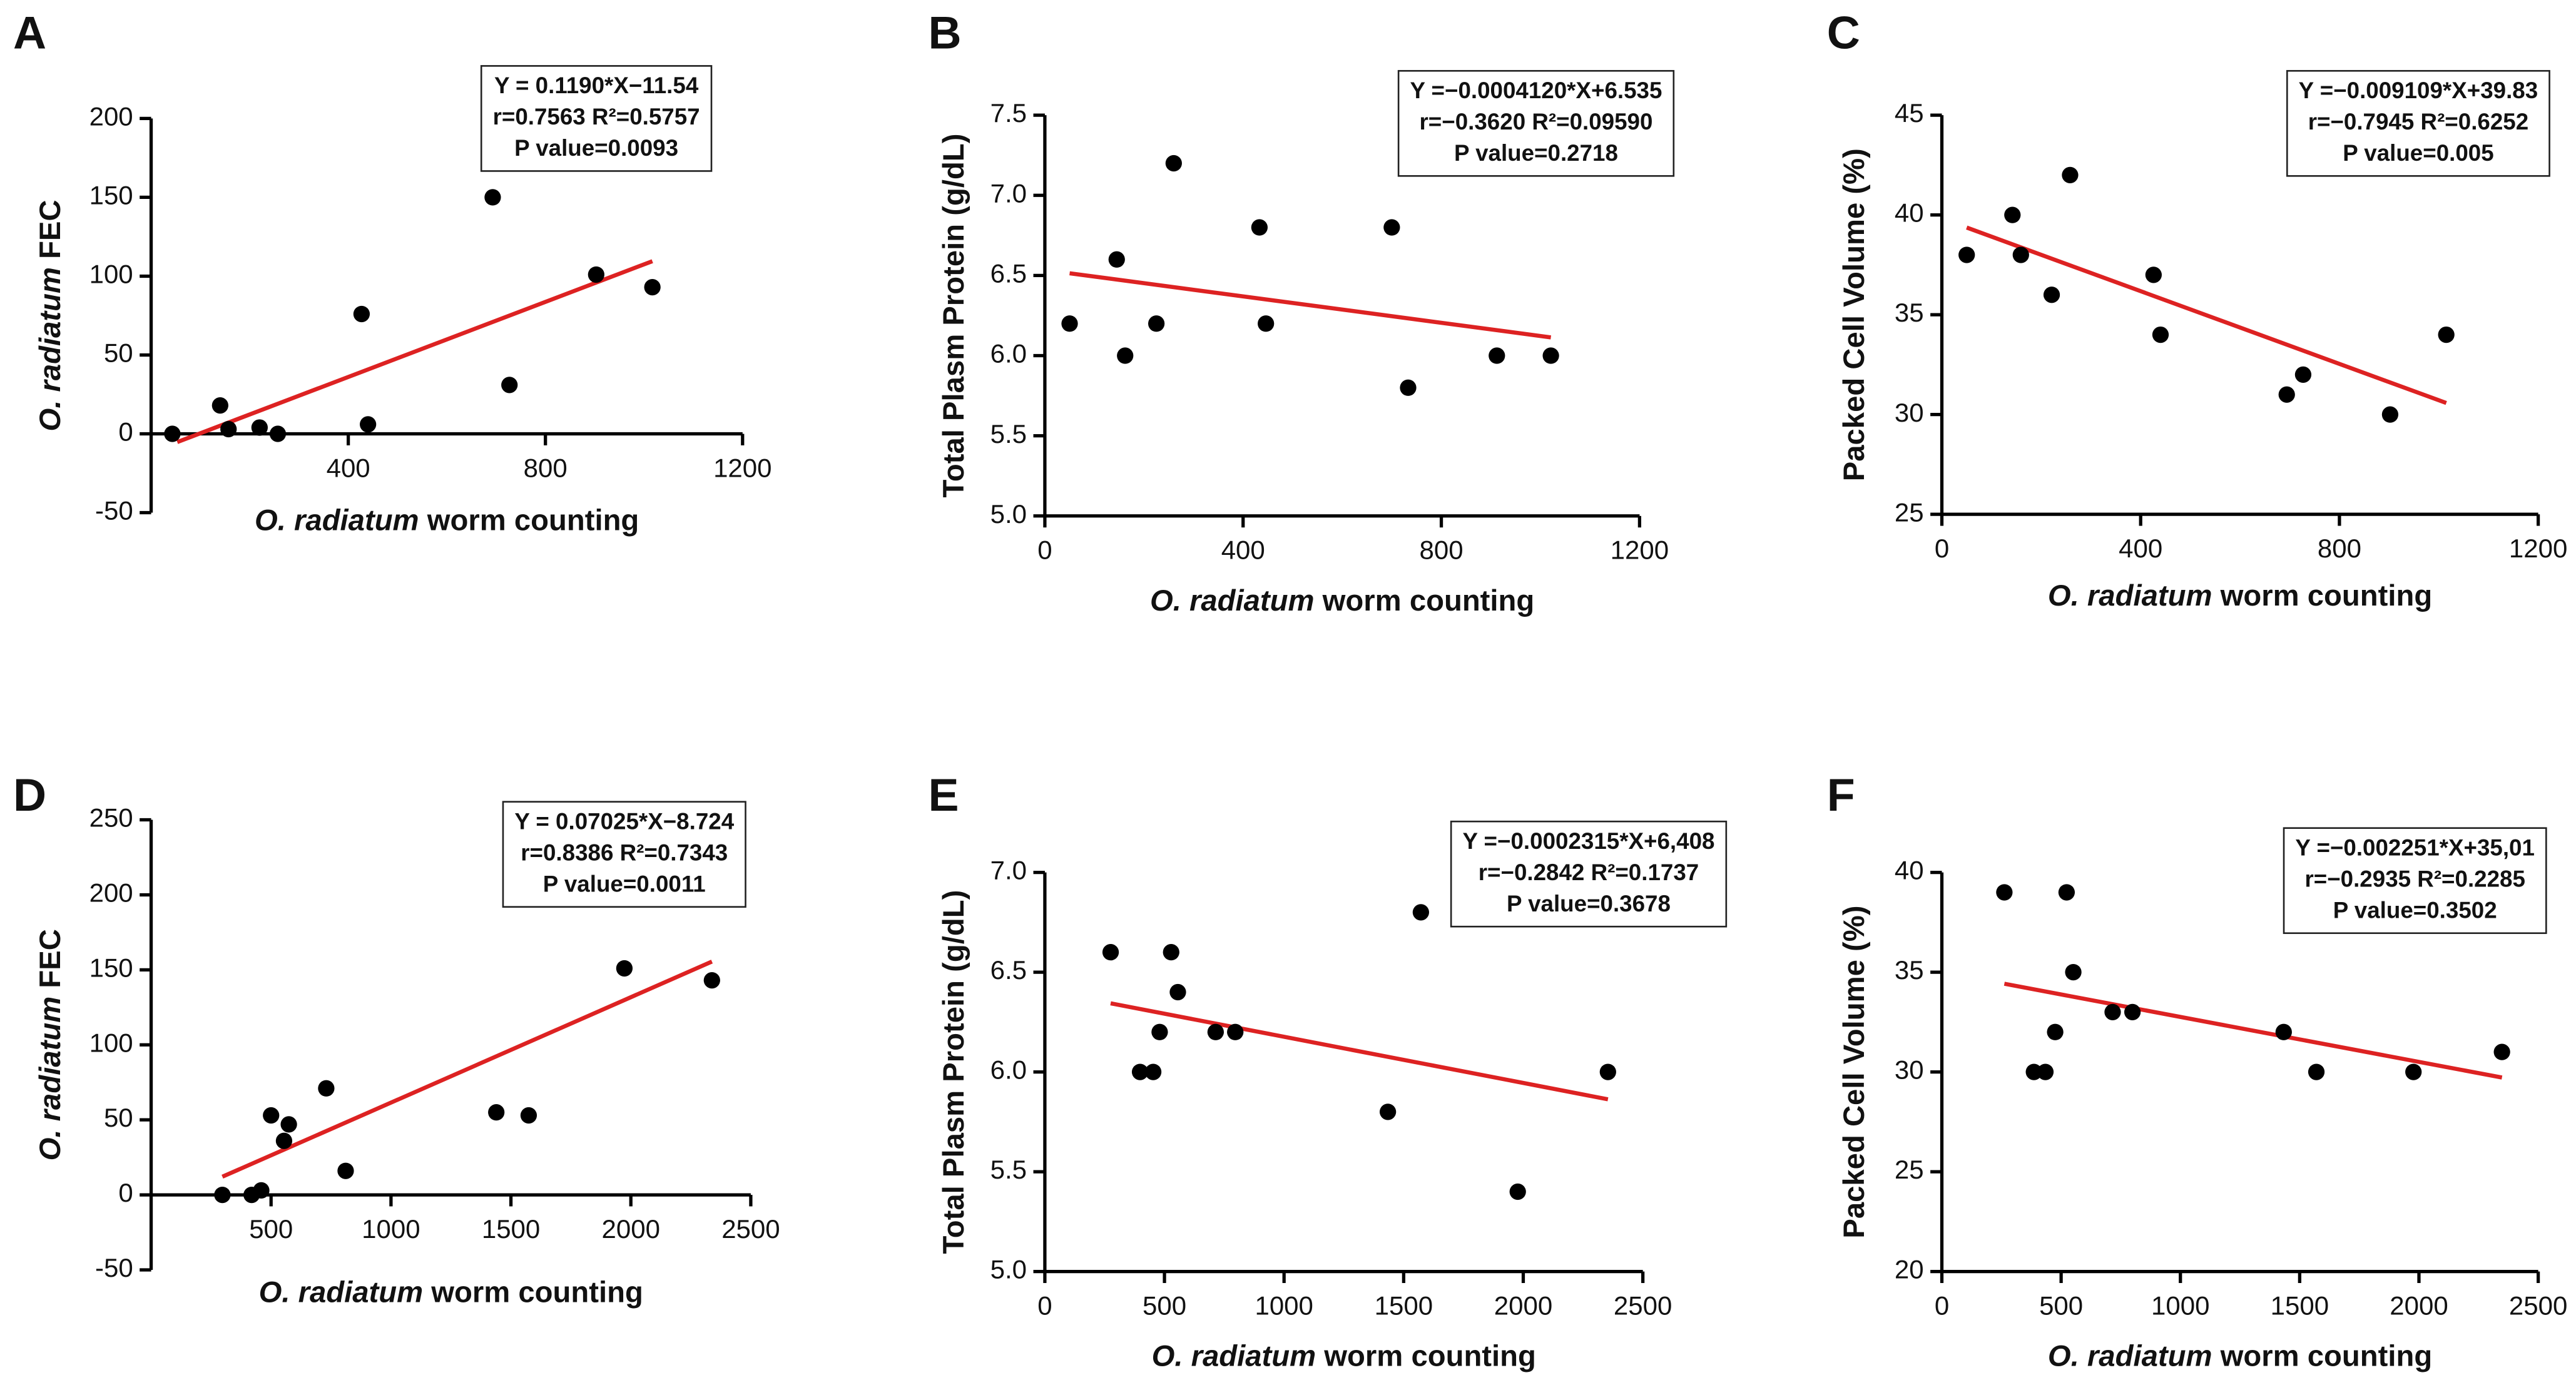 This screenshot has width=2576, height=1390. I want to click on y-tick-label: 0, so click(125, 432).